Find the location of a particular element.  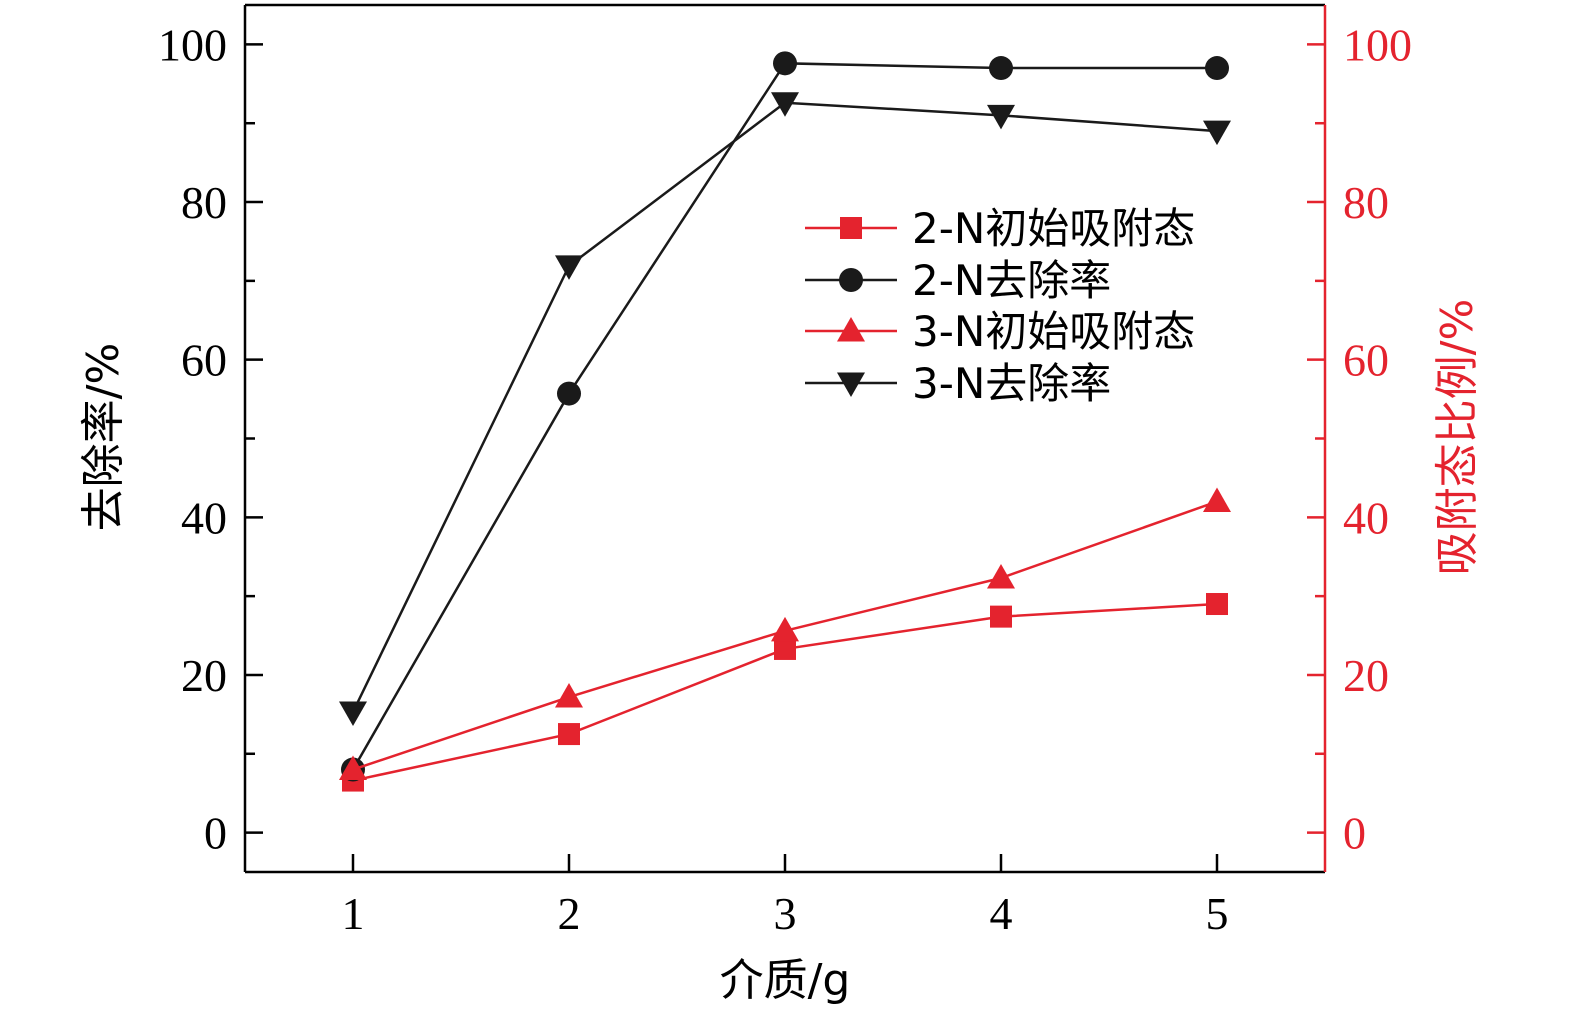

legend-label: 2-N去除率 is located at coordinates (1011, 280).